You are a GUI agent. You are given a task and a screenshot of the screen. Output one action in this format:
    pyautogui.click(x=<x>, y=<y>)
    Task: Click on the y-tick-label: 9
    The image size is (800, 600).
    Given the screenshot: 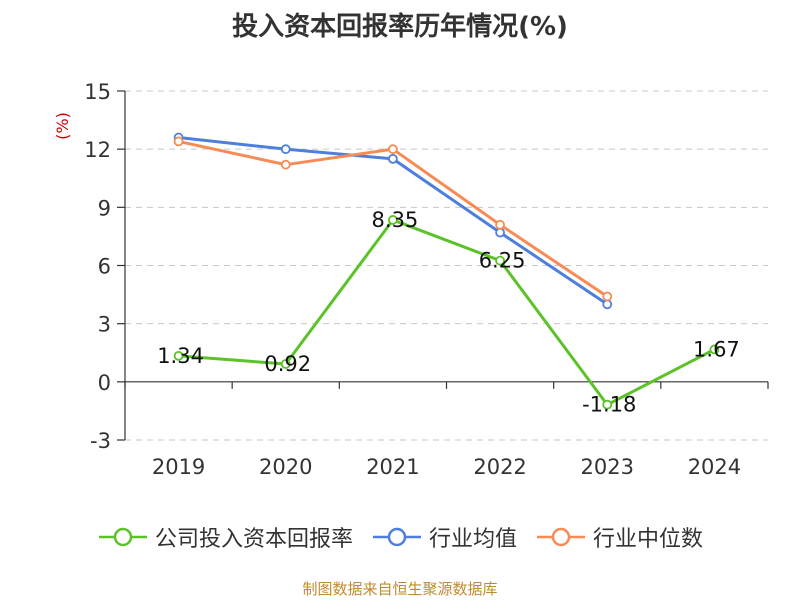 What is the action you would take?
    pyautogui.click(x=104, y=208)
    